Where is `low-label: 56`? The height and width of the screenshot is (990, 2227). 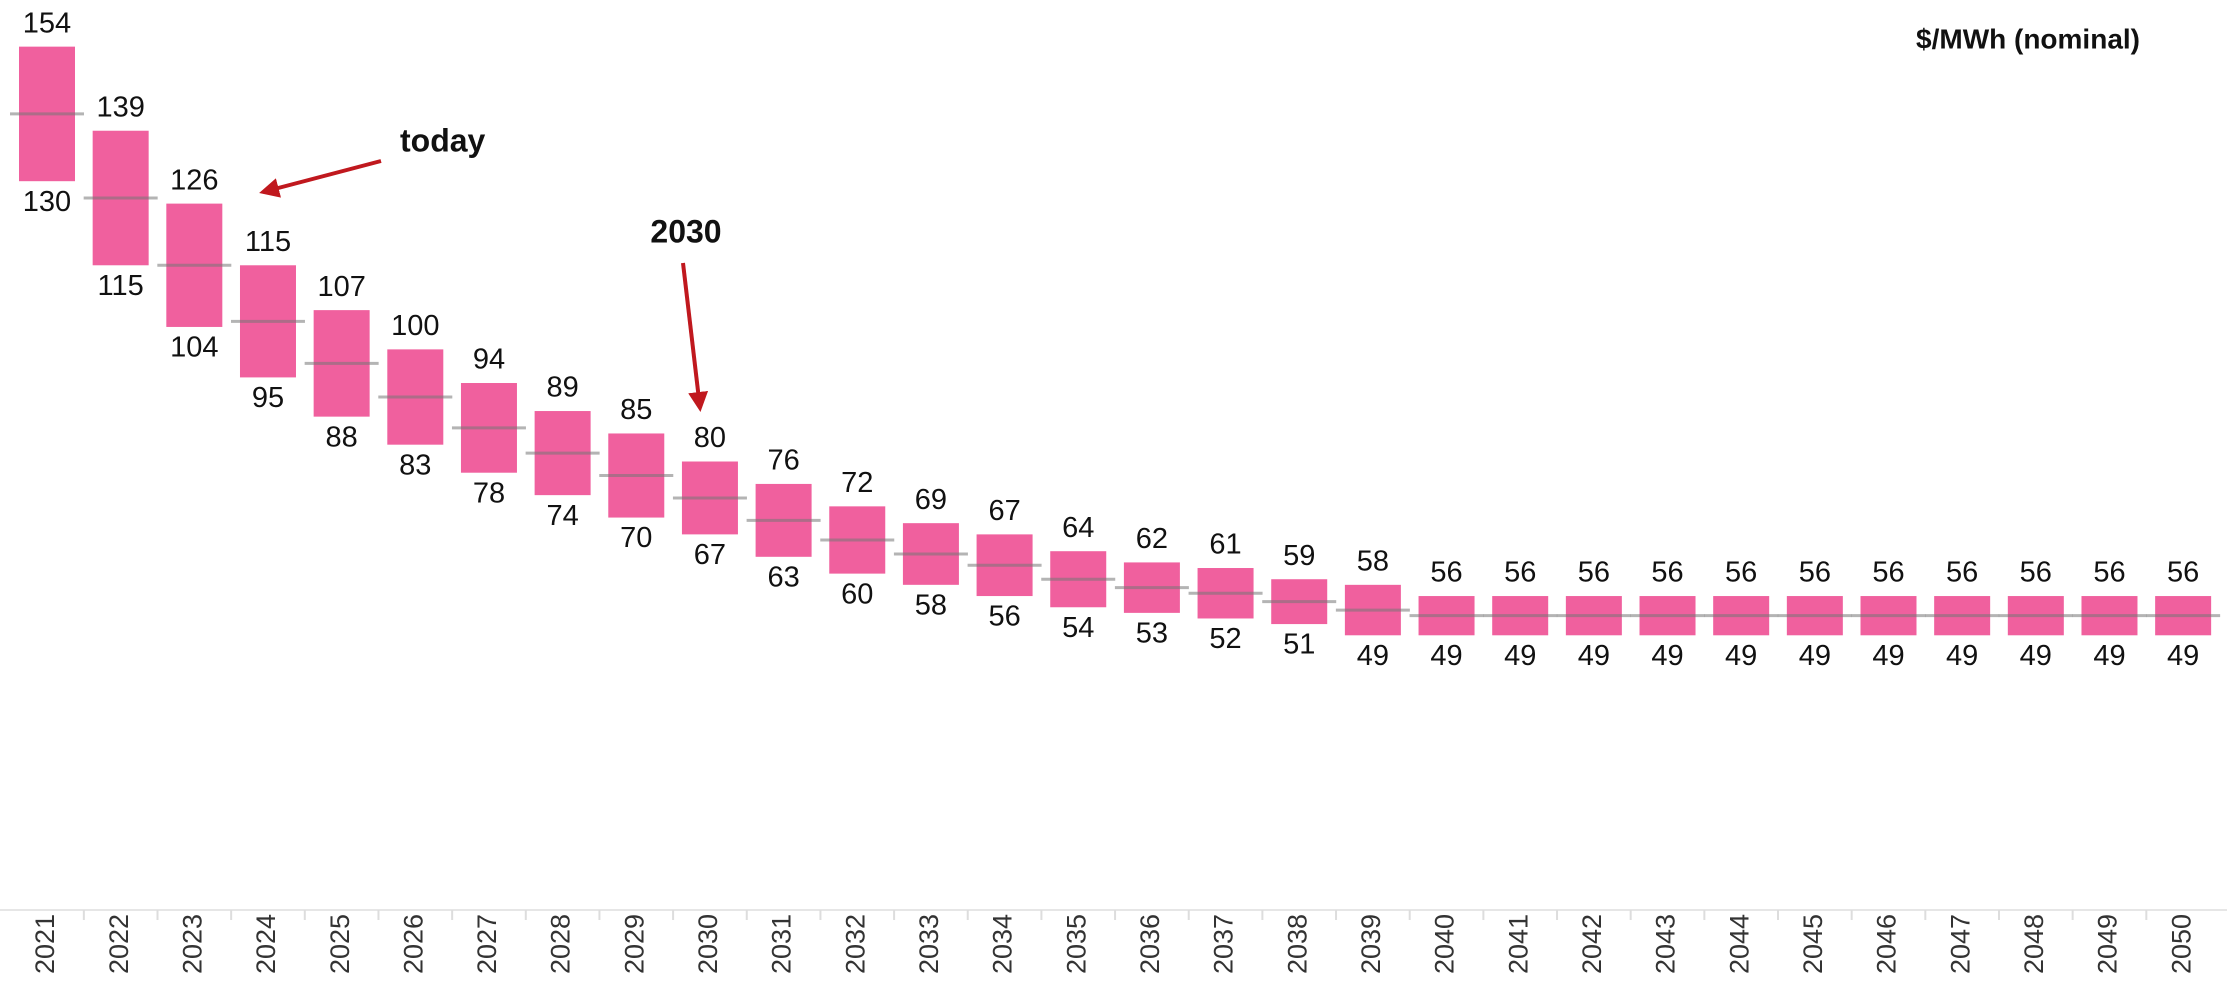 low-label: 56 is located at coordinates (1004, 617).